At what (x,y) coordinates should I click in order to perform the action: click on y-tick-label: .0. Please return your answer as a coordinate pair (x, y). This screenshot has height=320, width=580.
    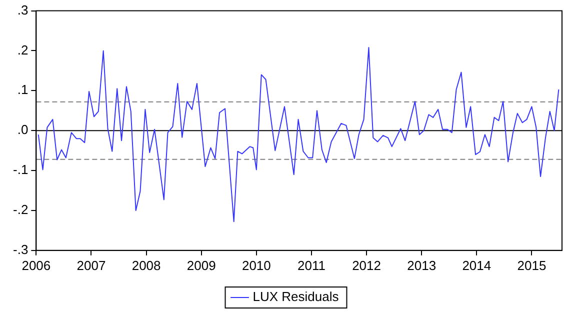
    Looking at the image, I should click on (22, 130).